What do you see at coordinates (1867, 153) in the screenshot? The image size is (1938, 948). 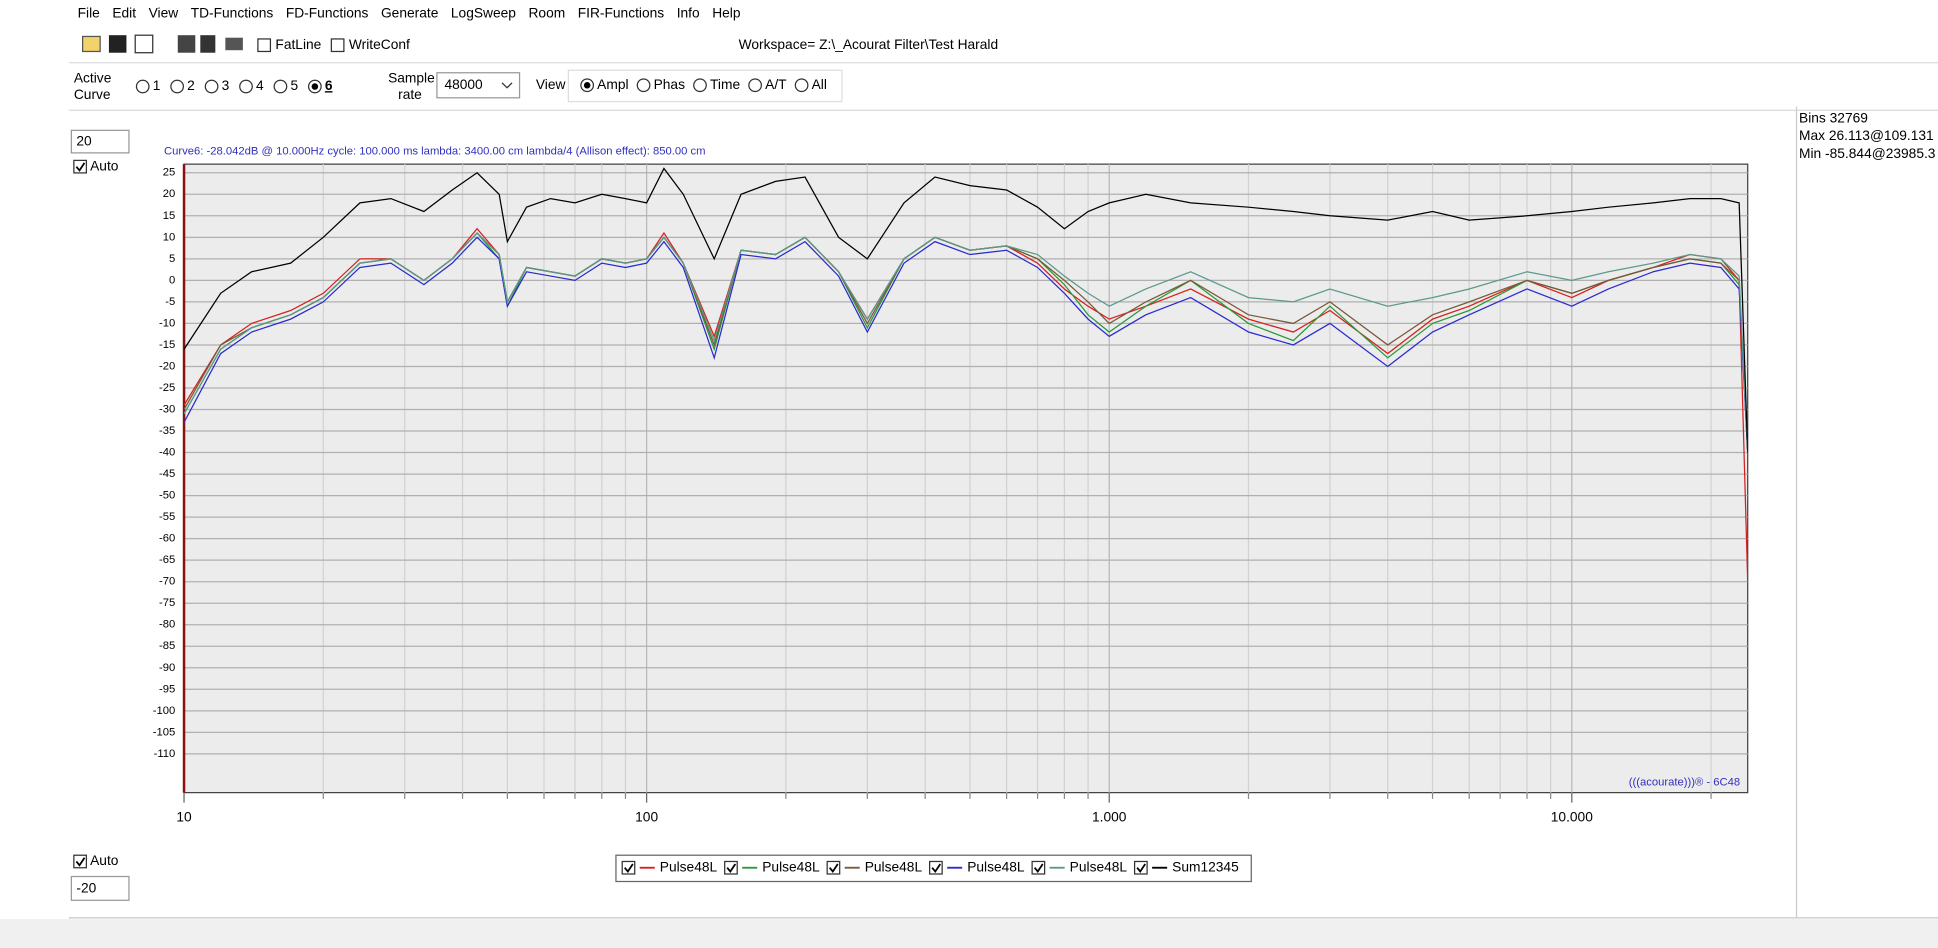 I see `info-line: Min -85.844@23985.3` at bounding box center [1867, 153].